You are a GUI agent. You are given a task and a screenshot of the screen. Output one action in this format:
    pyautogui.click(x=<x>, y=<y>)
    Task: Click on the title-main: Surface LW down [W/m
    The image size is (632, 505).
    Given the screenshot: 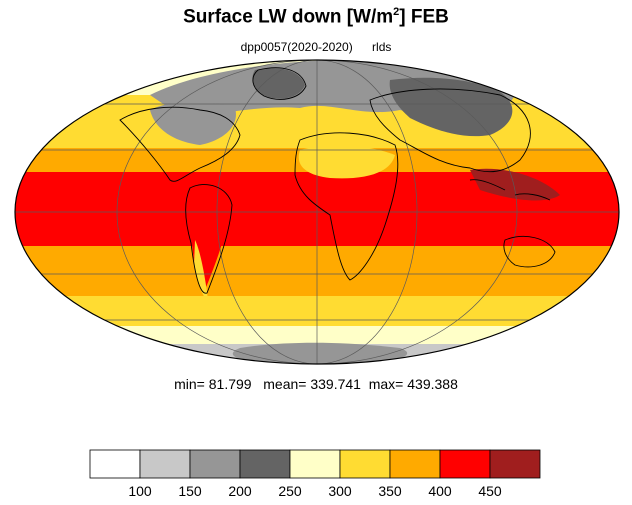 What is the action you would take?
    pyautogui.click(x=288, y=17)
    